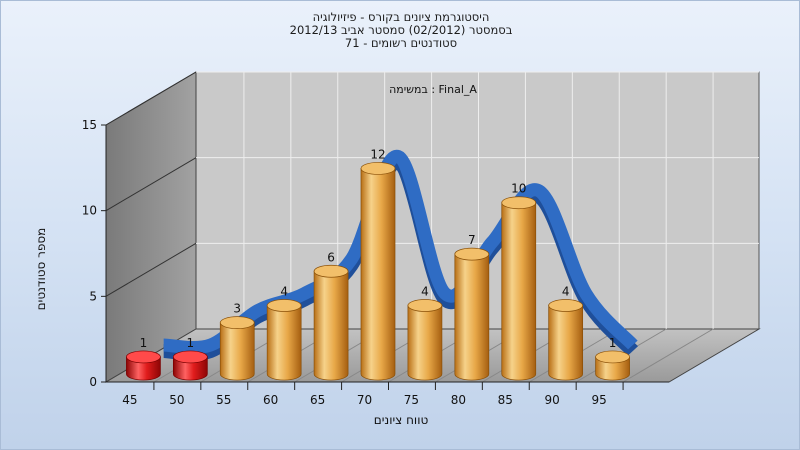  I want to click on y-tick-label: 10, so click(89, 211).